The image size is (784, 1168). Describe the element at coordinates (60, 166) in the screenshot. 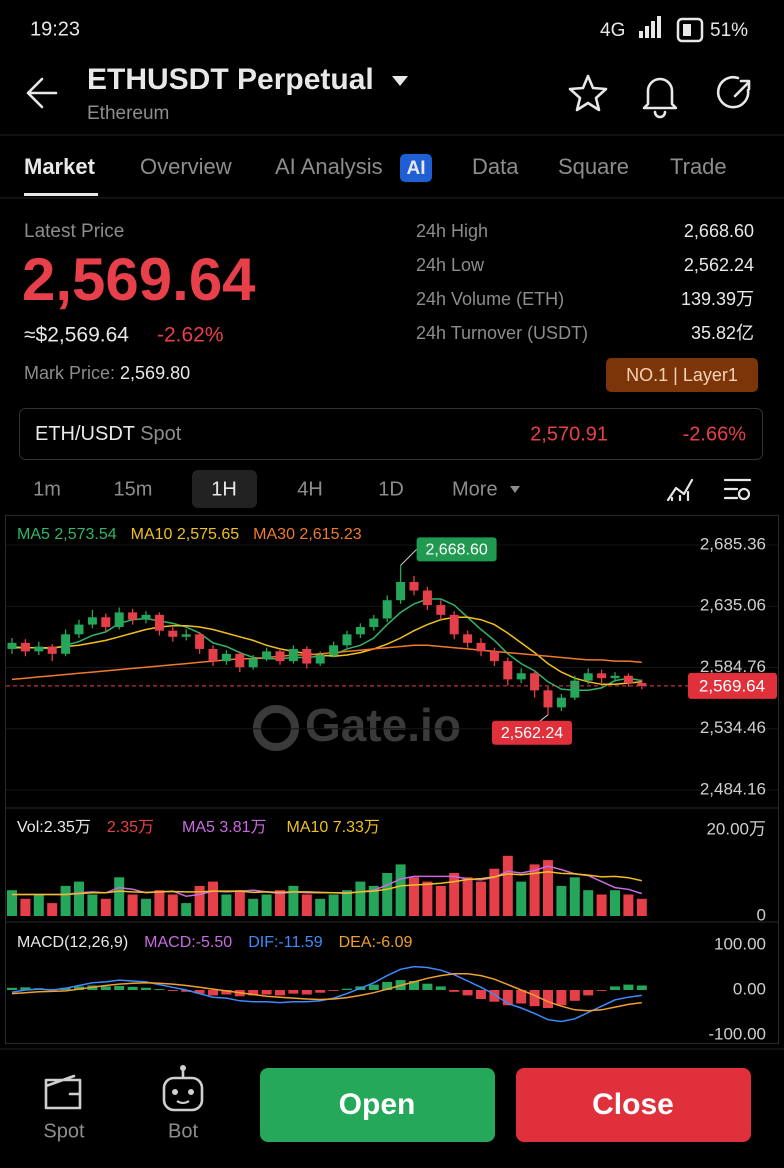

I see `tab: Market` at that location.